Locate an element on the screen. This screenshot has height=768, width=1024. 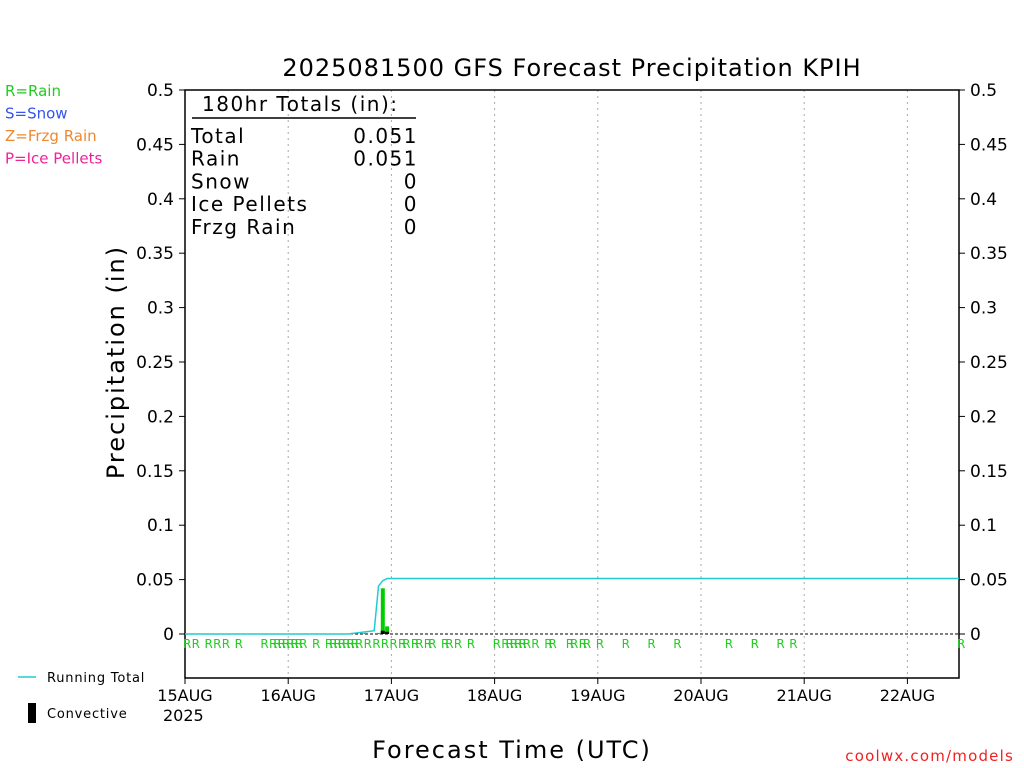
y-tick-label-right: 0.2 is located at coordinates (983, 417).